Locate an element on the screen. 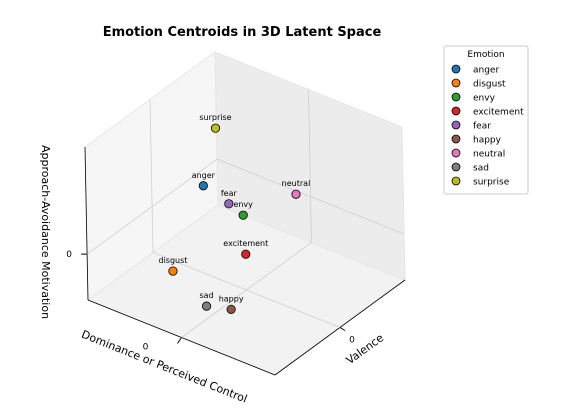  legend-label: anger is located at coordinates (486, 71).